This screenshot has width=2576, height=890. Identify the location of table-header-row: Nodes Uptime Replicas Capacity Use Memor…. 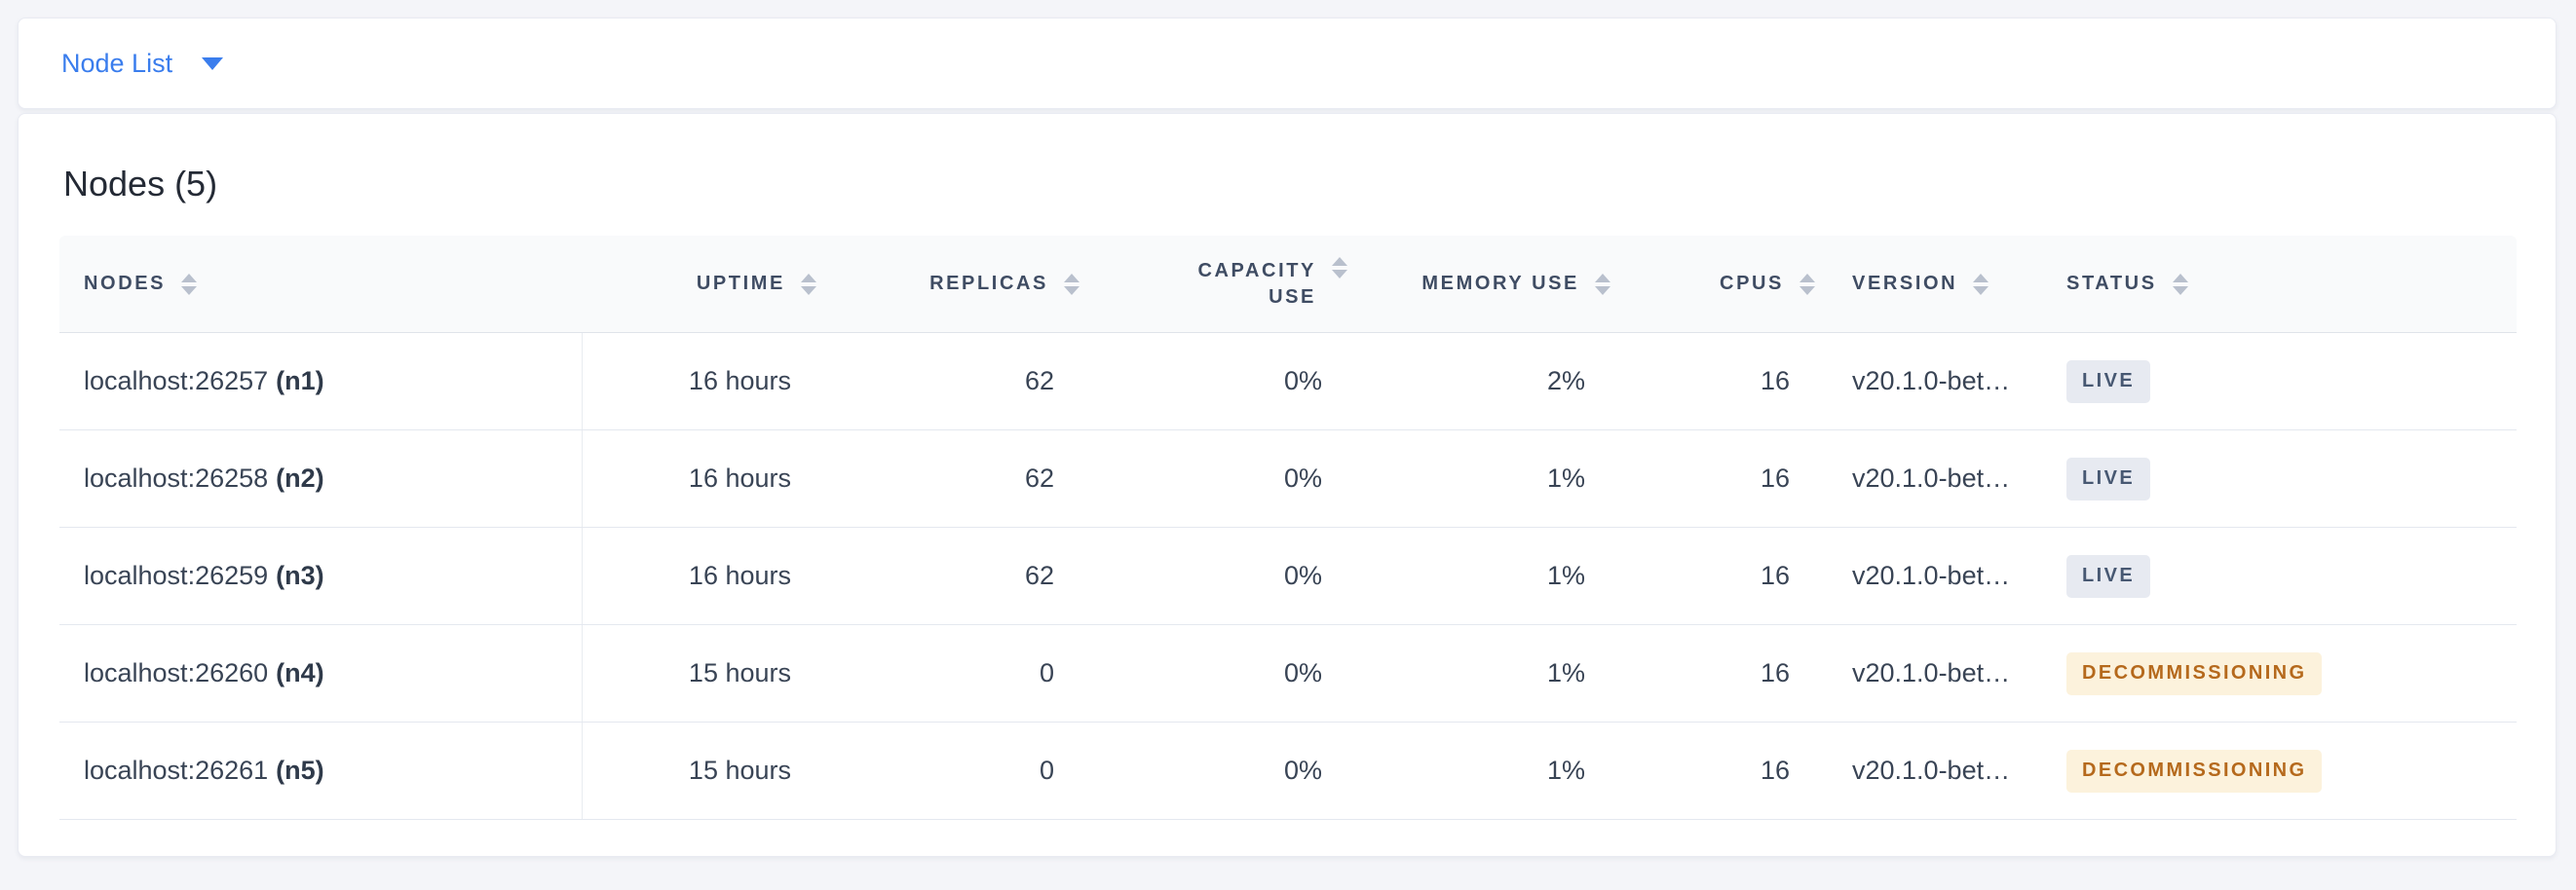
(1288, 285).